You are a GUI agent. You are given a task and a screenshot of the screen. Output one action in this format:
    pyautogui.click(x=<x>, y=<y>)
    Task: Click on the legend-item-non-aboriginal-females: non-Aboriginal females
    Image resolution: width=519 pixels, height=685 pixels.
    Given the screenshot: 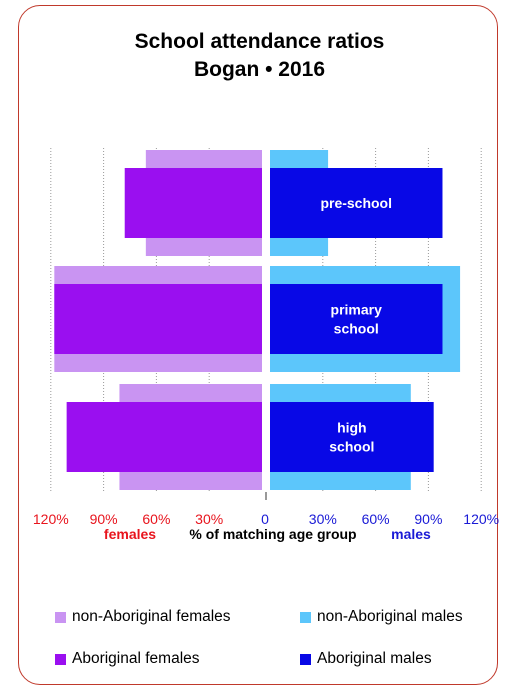 What is the action you would take?
    pyautogui.click(x=143, y=617)
    